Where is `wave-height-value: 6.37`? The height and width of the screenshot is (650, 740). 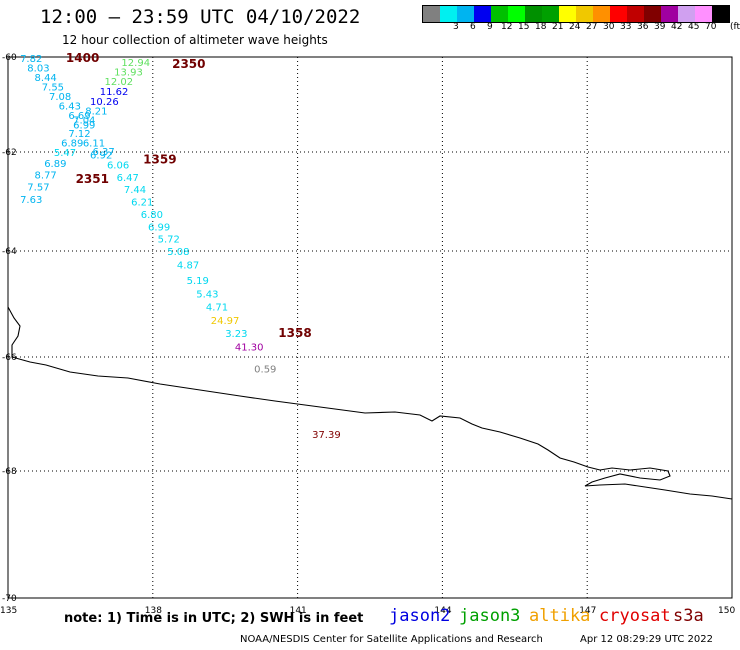 wave-height-value: 6.37 is located at coordinates (103, 152).